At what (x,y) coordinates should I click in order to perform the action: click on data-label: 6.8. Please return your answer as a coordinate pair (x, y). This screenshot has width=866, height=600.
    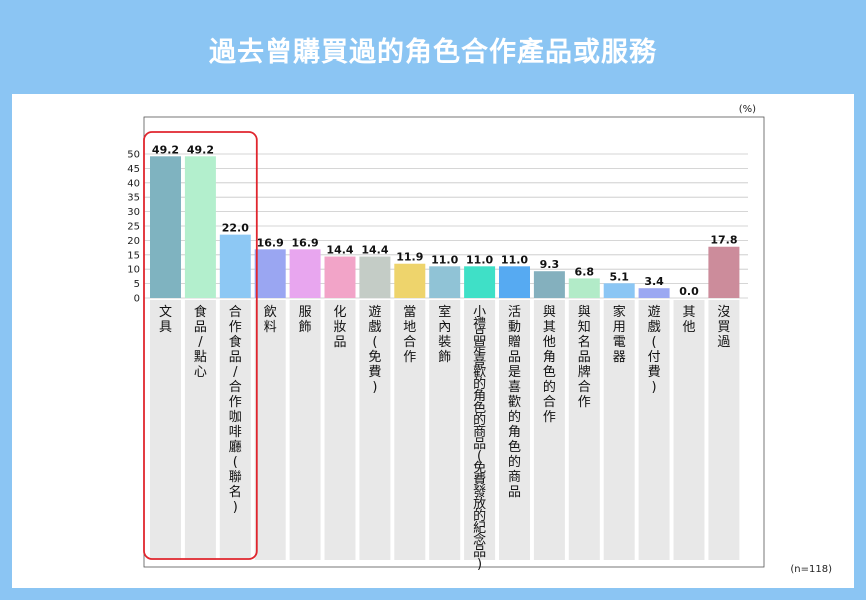
    Looking at the image, I should click on (585, 271).